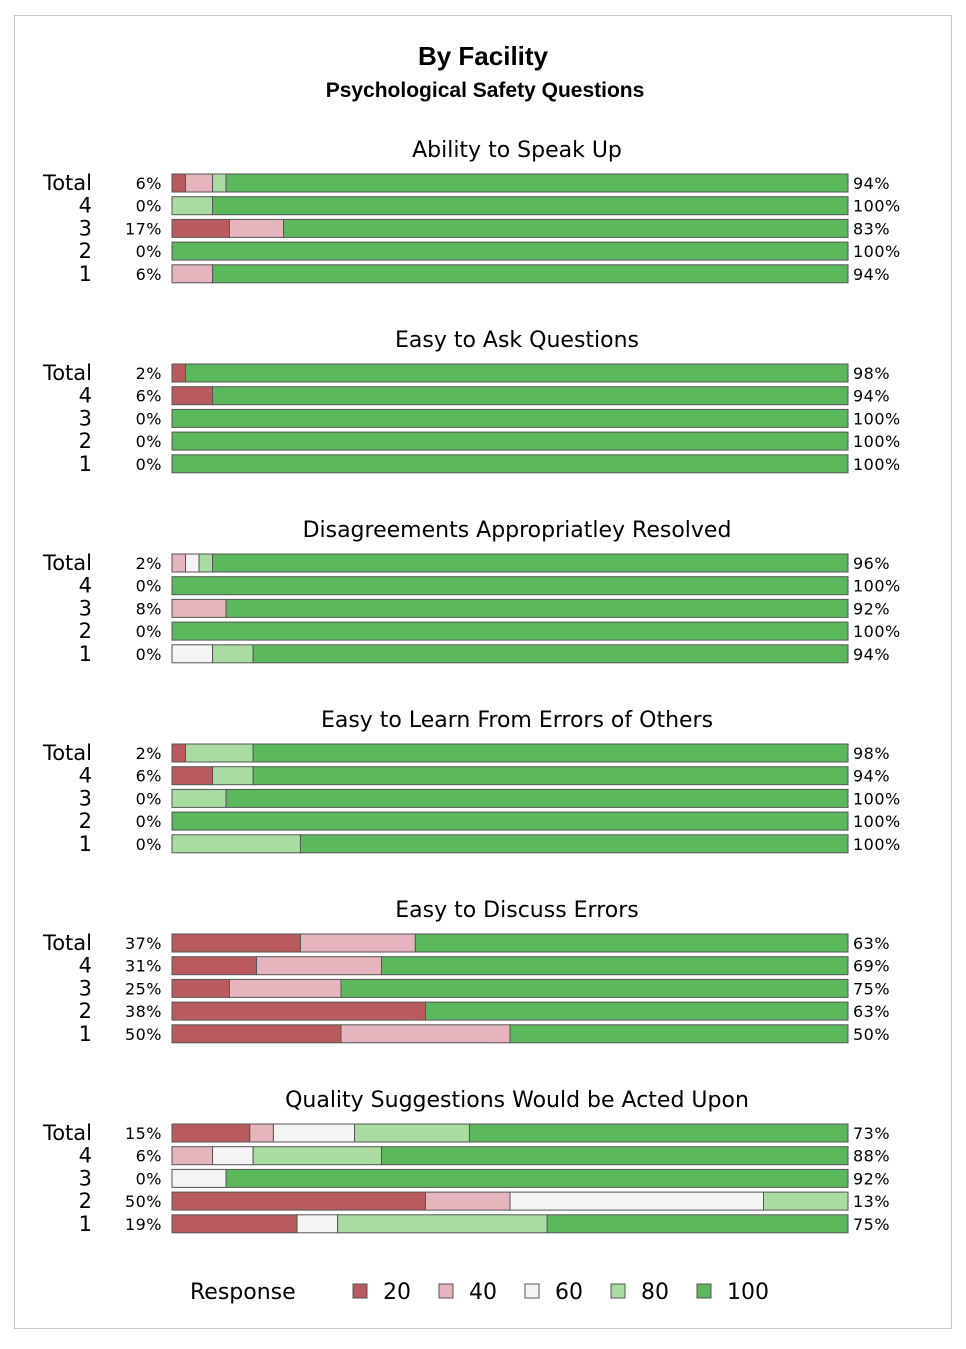 The image size is (966, 1349). I want to click on right-percent-label: 75%, so click(871, 988).